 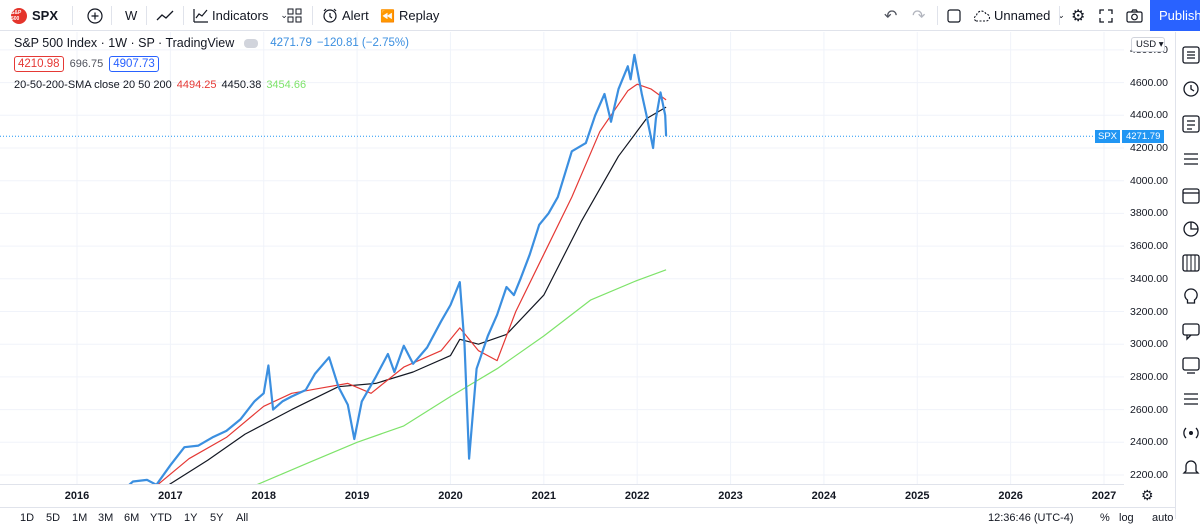 I want to click on calendar-icon, so click(x=1190, y=195).